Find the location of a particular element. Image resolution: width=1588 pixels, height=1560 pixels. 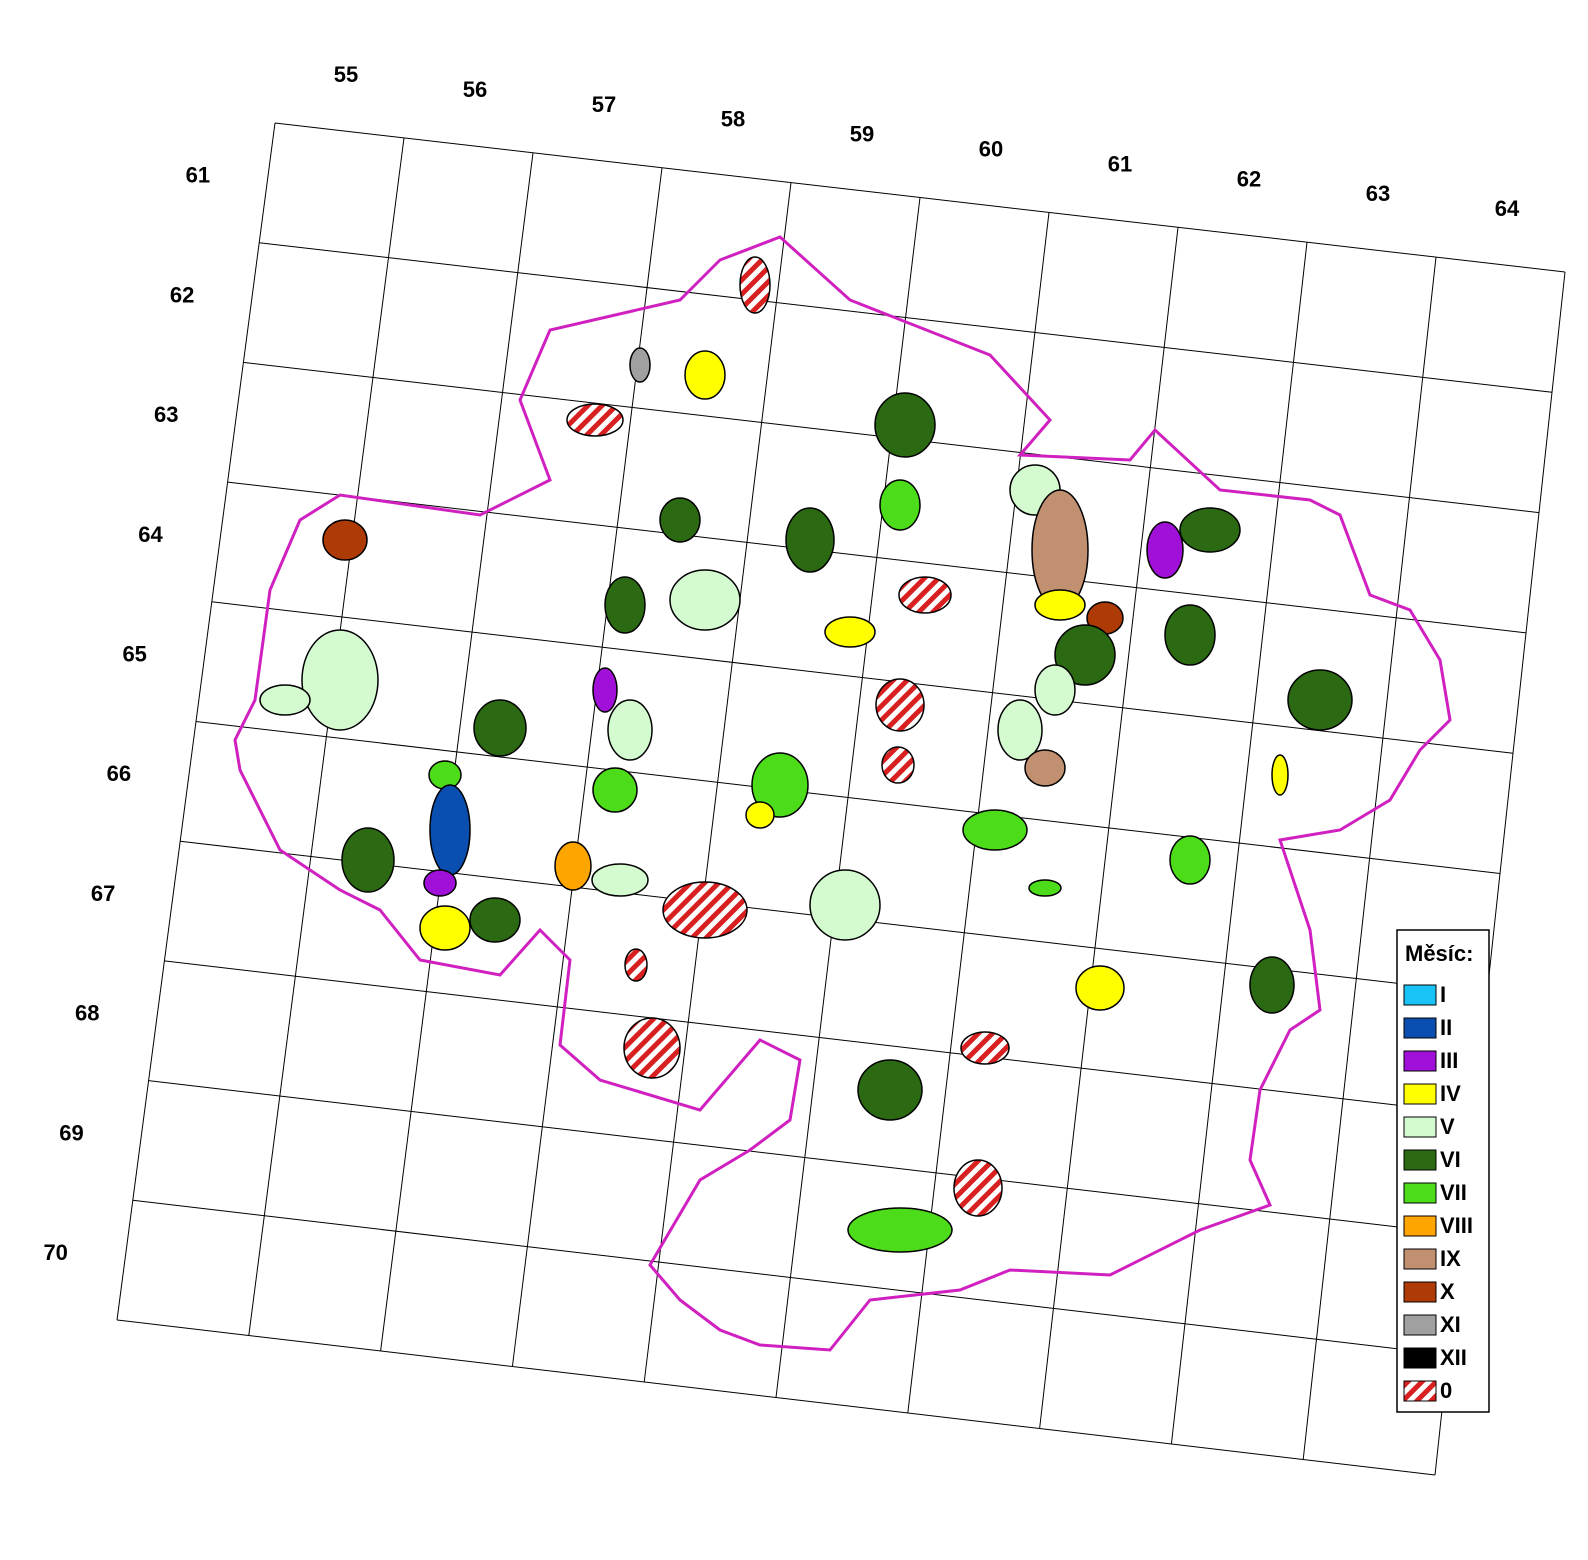

row-label: 63 is located at coordinates (166, 414).